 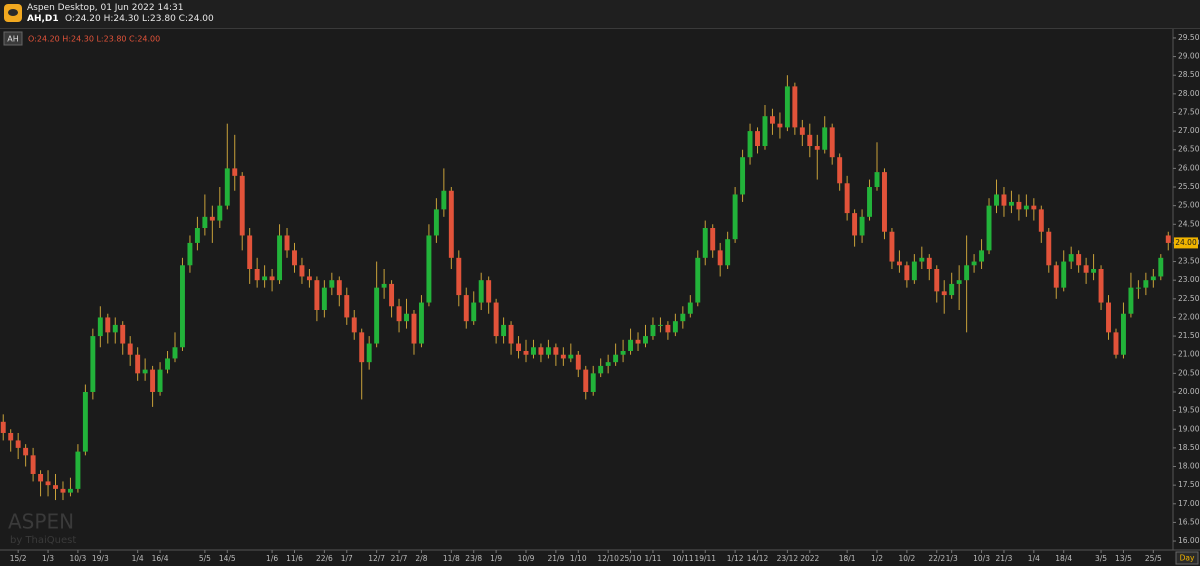 What do you see at coordinates (1189, 316) in the screenshot?
I see `y-tick-label: 22.00` at bounding box center [1189, 316].